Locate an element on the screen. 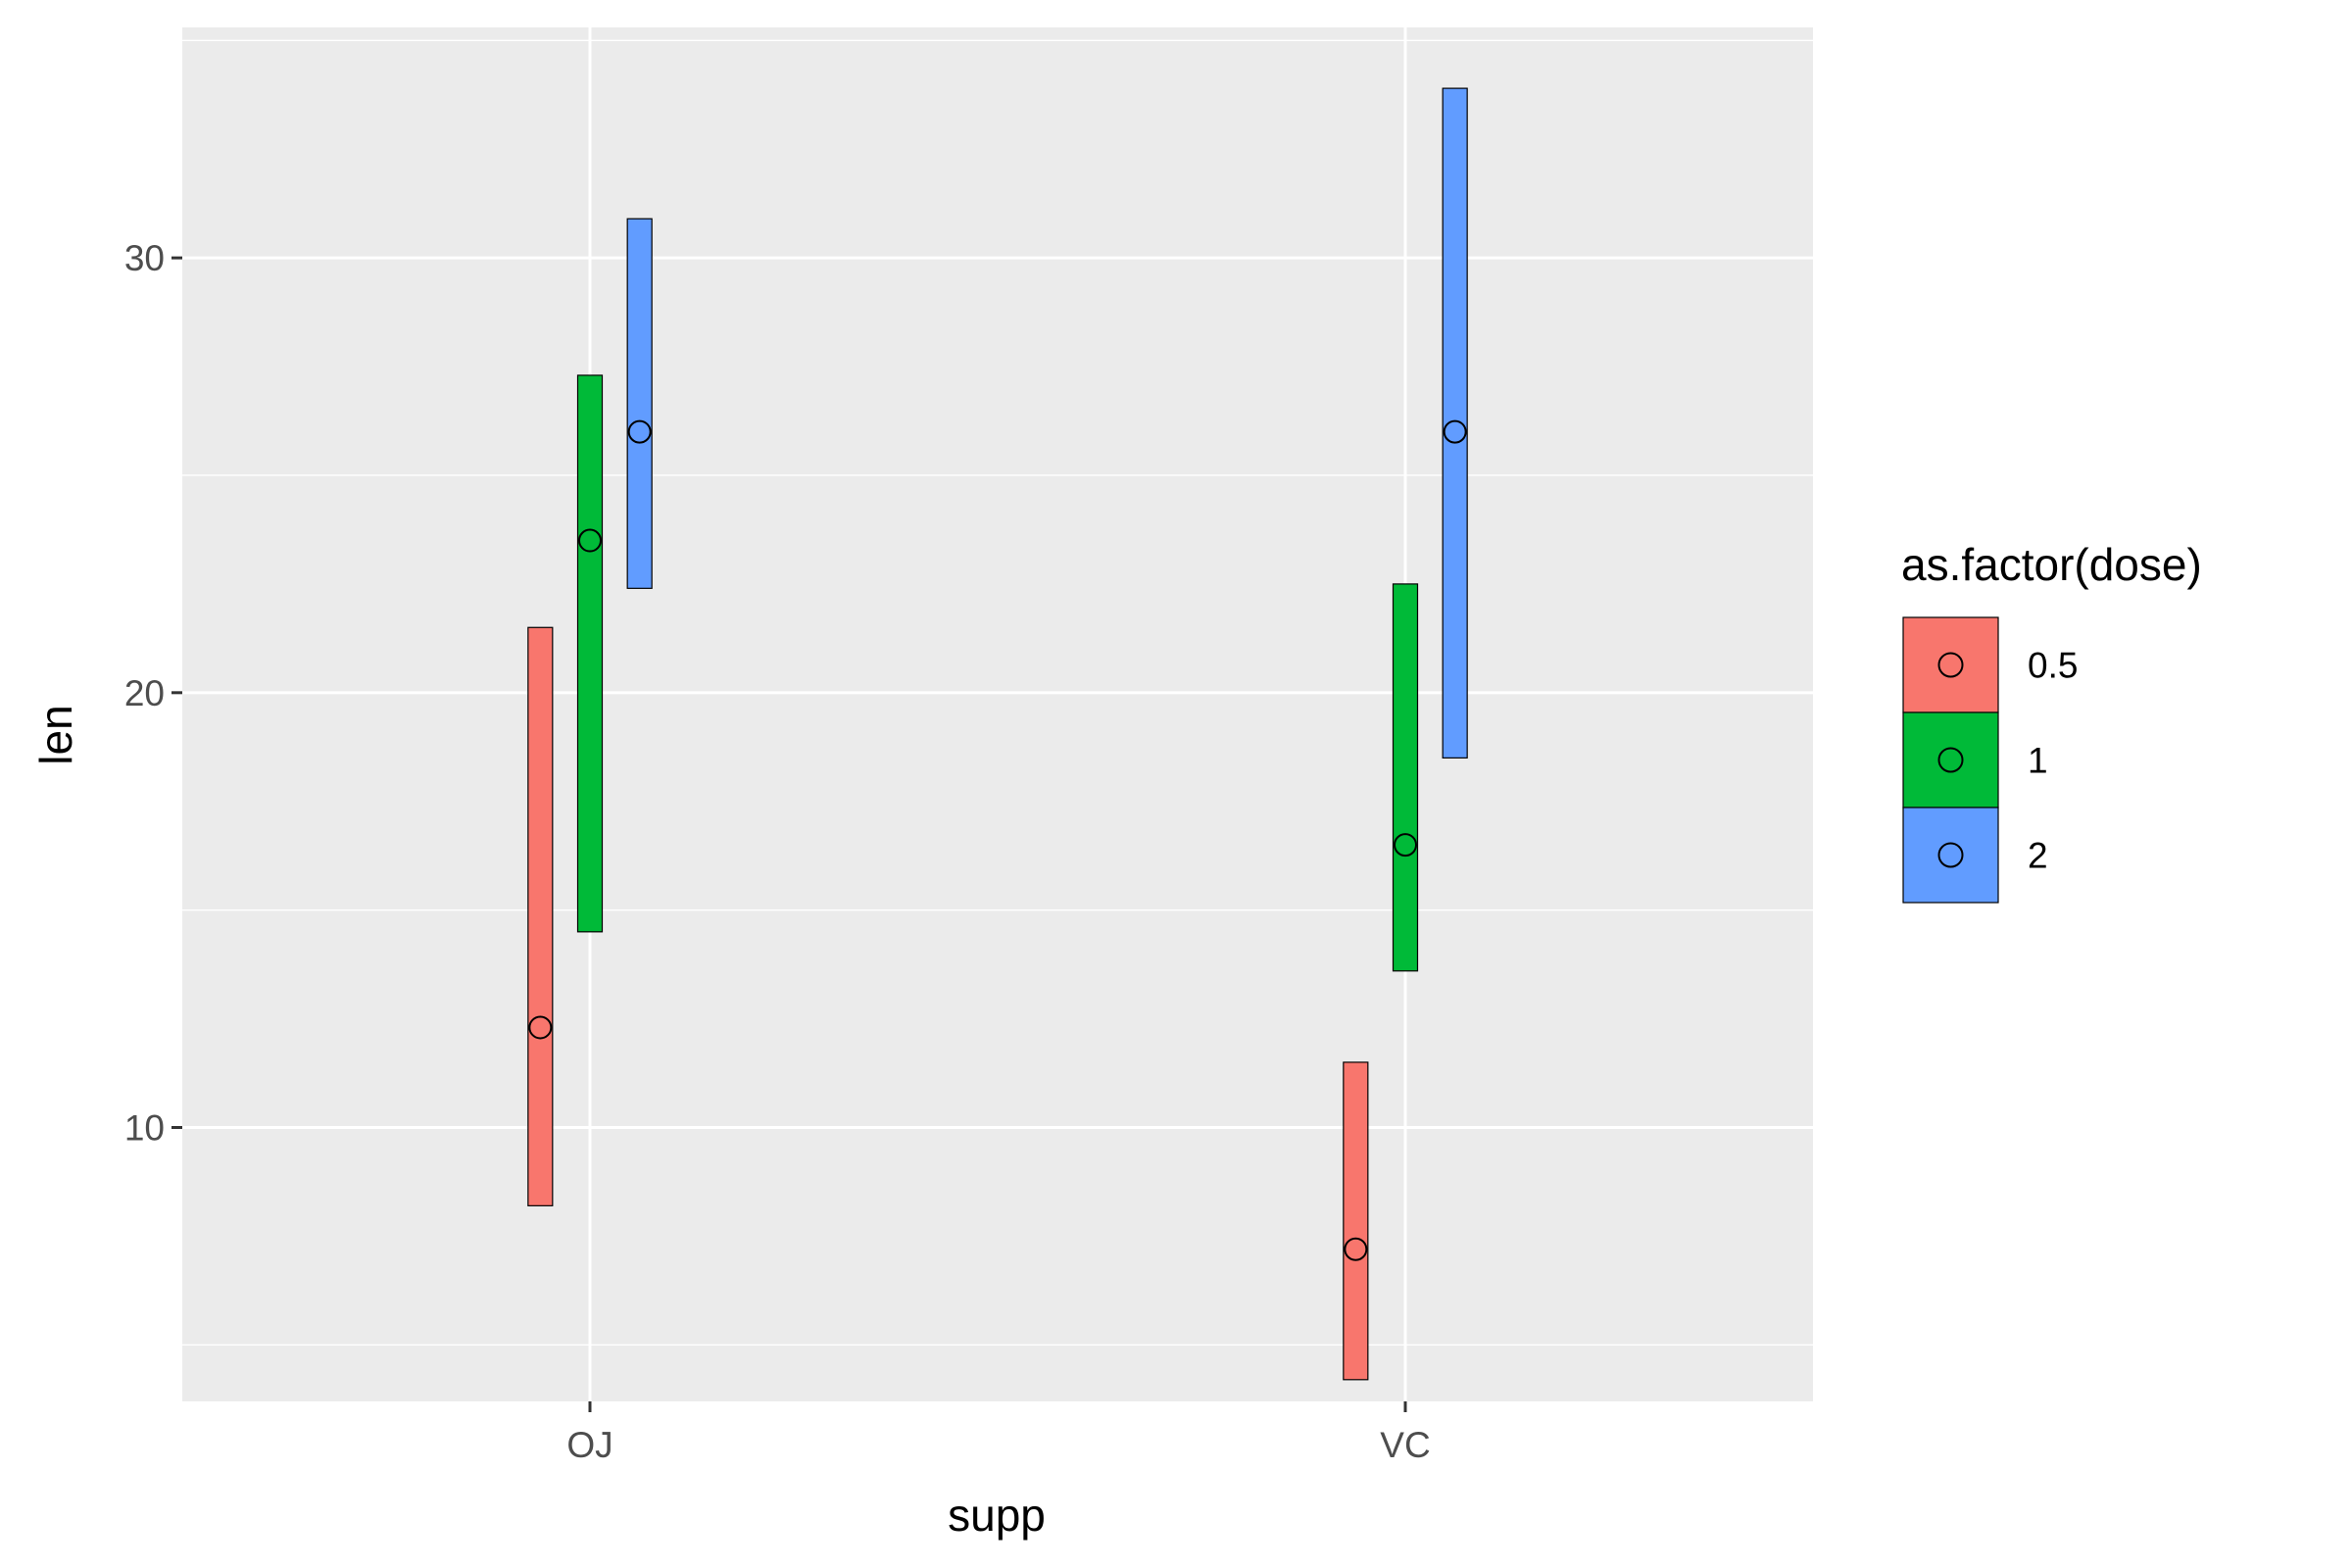 This screenshot has height=1568, width=2352. mean-point-2-OJ is located at coordinates (639, 431).